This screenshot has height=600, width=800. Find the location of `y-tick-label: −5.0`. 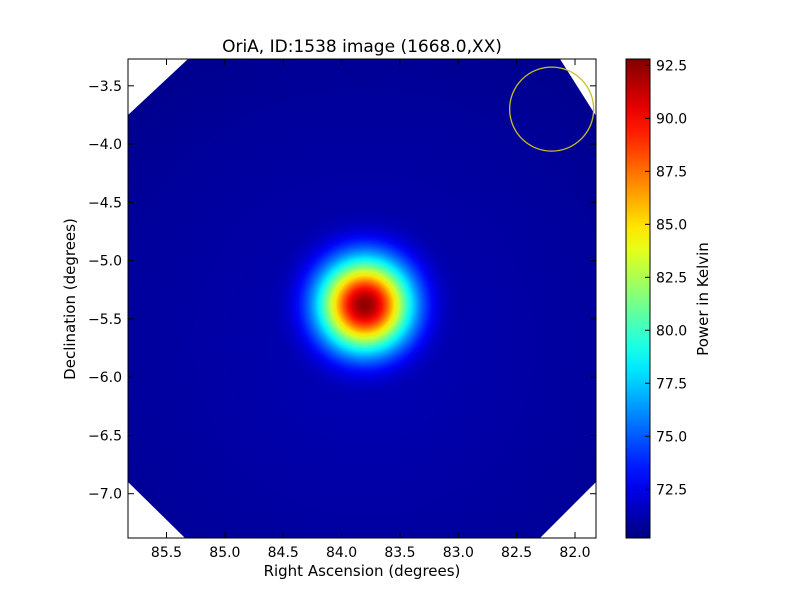

y-tick-label: −5.0 is located at coordinates (105, 262).